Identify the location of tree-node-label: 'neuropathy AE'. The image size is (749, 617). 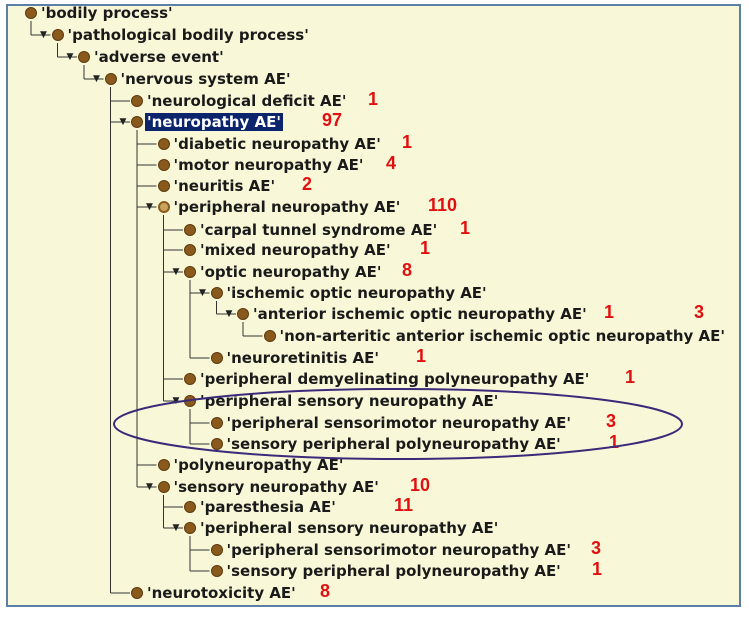
(214, 122).